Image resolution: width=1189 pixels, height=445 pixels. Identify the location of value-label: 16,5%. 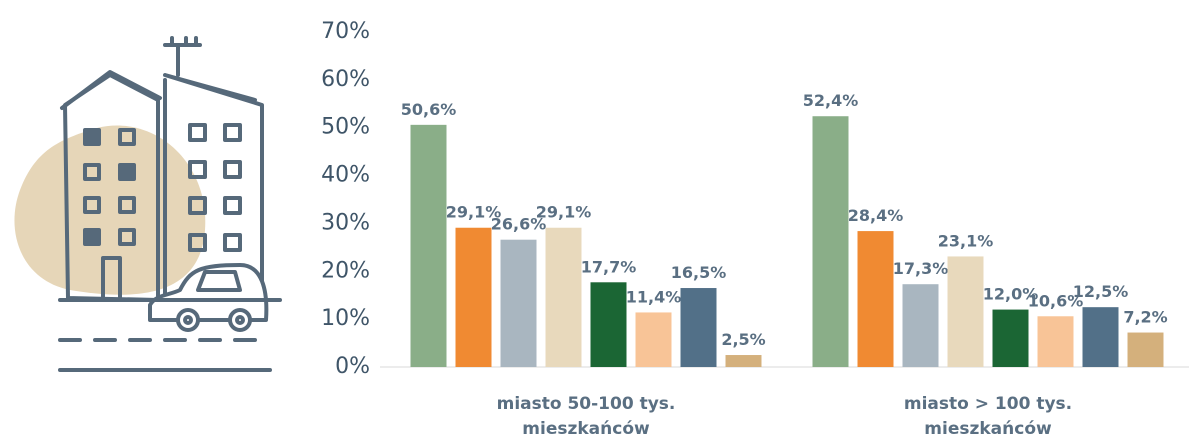
(699, 272).